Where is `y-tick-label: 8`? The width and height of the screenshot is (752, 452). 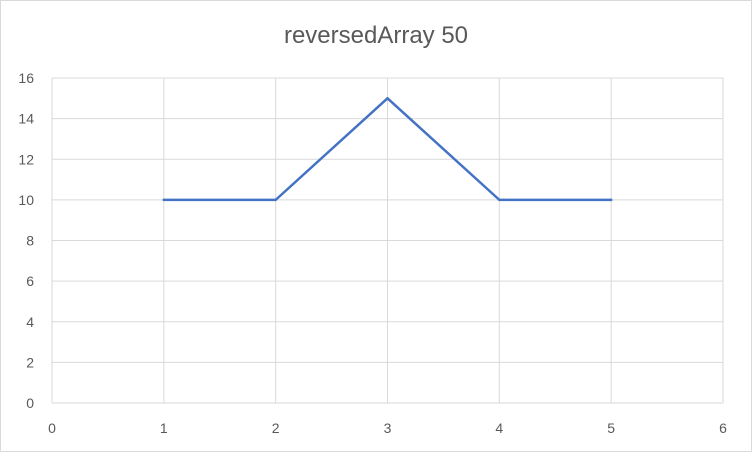 y-tick-label: 8 is located at coordinates (30, 241).